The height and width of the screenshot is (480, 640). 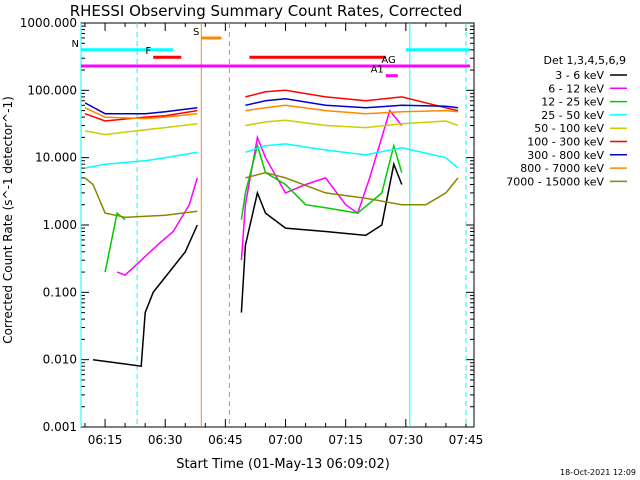 What do you see at coordinates (75, 44) in the screenshot?
I see `flag-label: N` at bounding box center [75, 44].